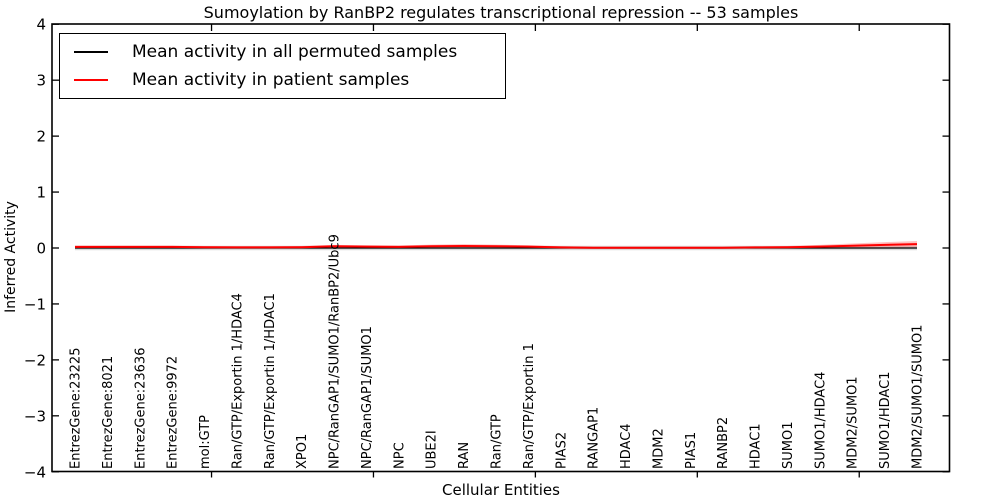  Describe the element at coordinates (173, 412) in the screenshot. I see `x-tick-label: EntrezGene:9972` at that location.